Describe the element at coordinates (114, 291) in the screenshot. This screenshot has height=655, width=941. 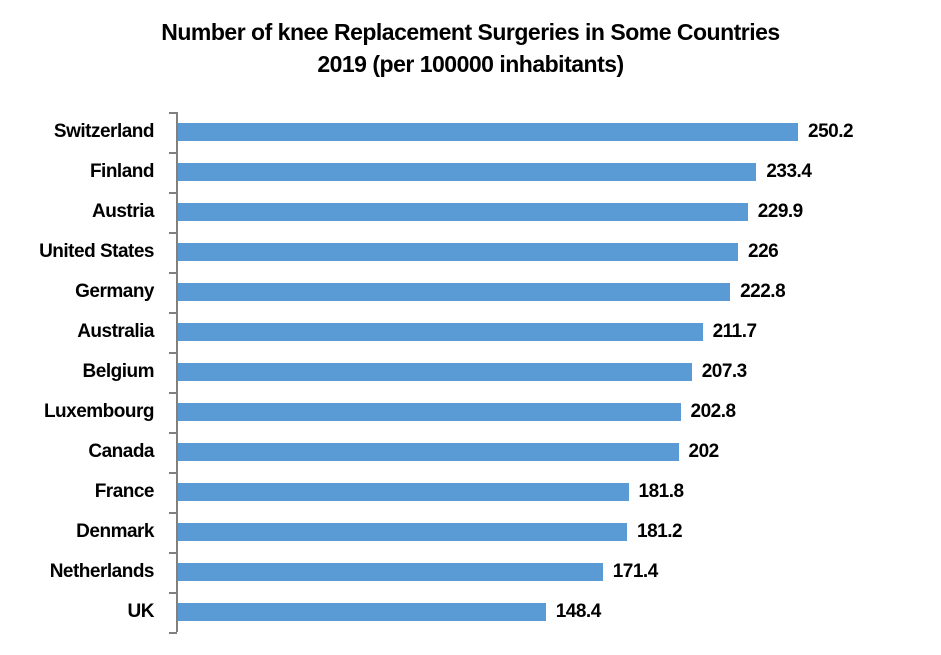
I see `category-label: Germany` at that location.